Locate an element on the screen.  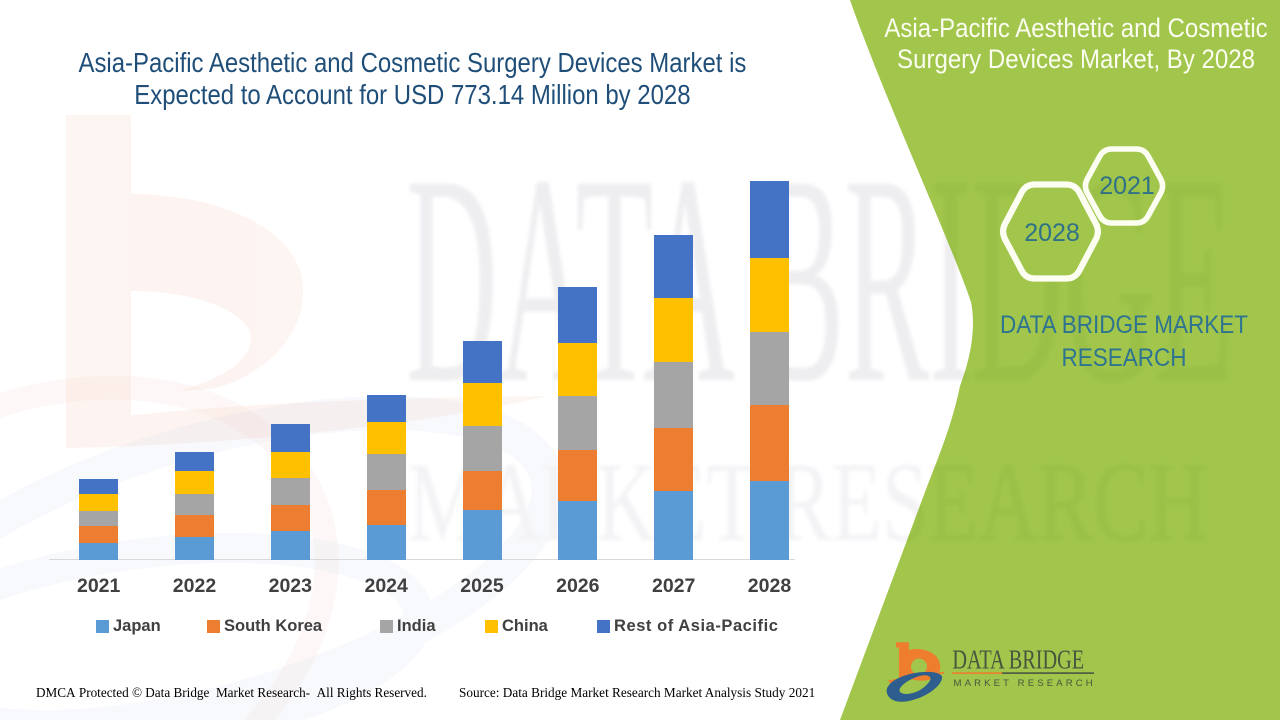
svg-text: MARKET RESEARCH is located at coordinates (1025, 683).